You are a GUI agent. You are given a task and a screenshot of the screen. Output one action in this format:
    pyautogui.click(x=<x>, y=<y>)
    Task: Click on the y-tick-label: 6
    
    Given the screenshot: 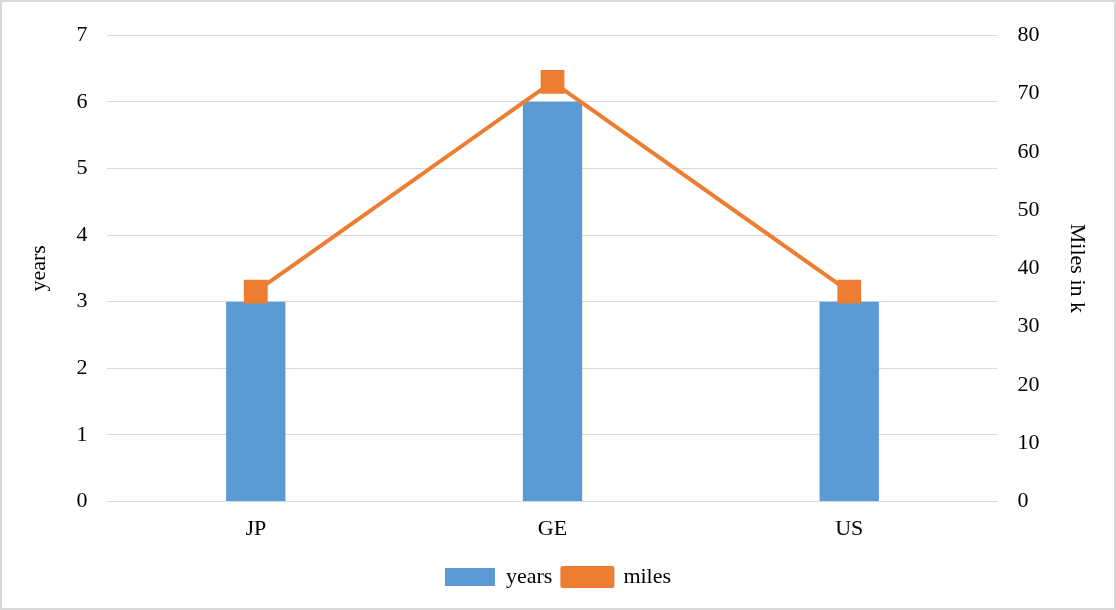 What is the action you would take?
    pyautogui.click(x=82, y=100)
    